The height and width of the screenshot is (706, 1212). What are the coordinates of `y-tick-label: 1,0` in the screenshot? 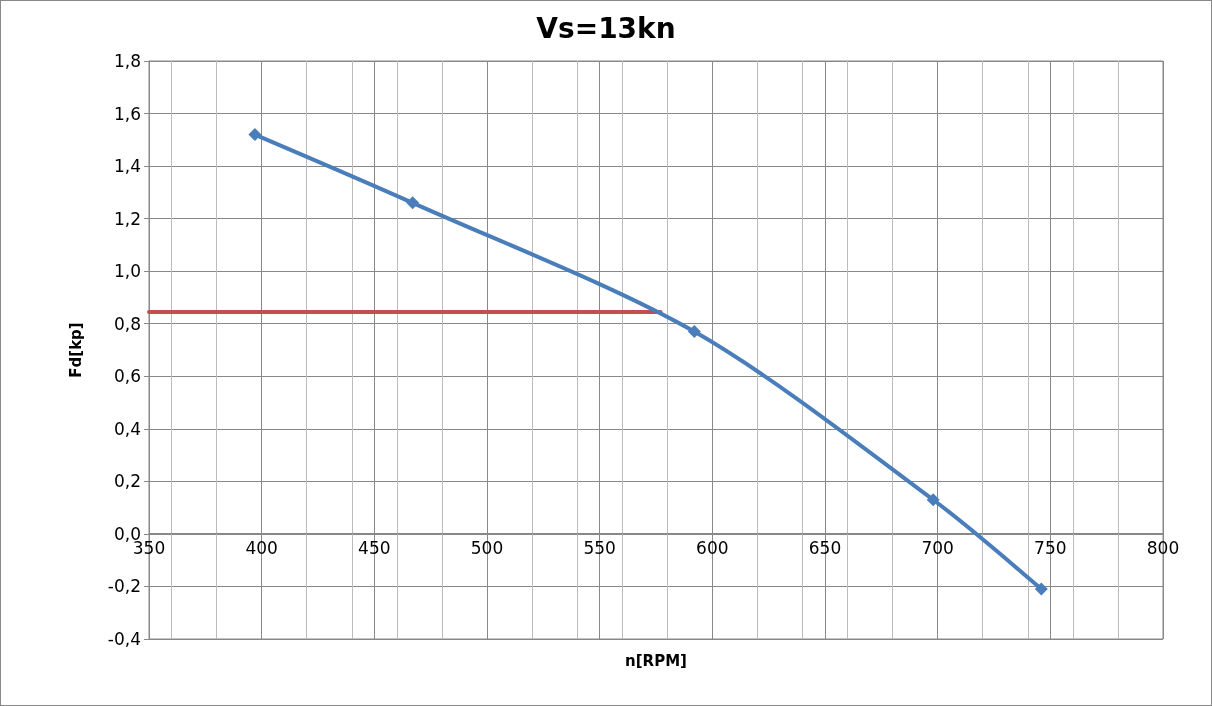 It's located at (127, 271).